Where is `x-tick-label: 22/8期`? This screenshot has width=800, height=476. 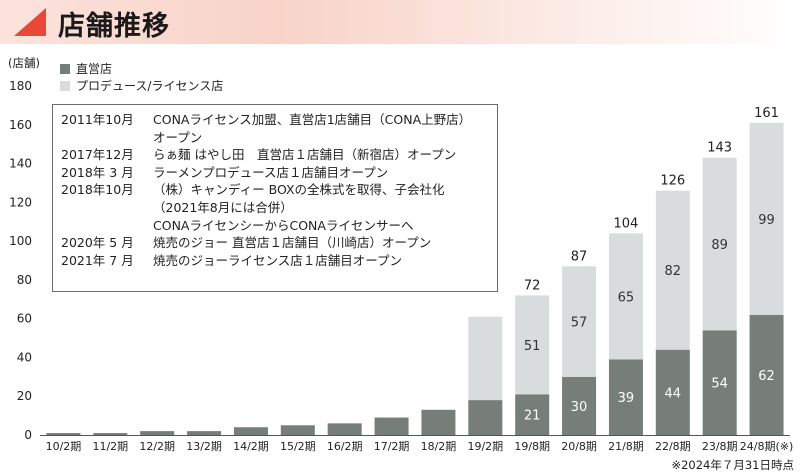 x-tick-label: 22/8期 is located at coordinates (673, 446).